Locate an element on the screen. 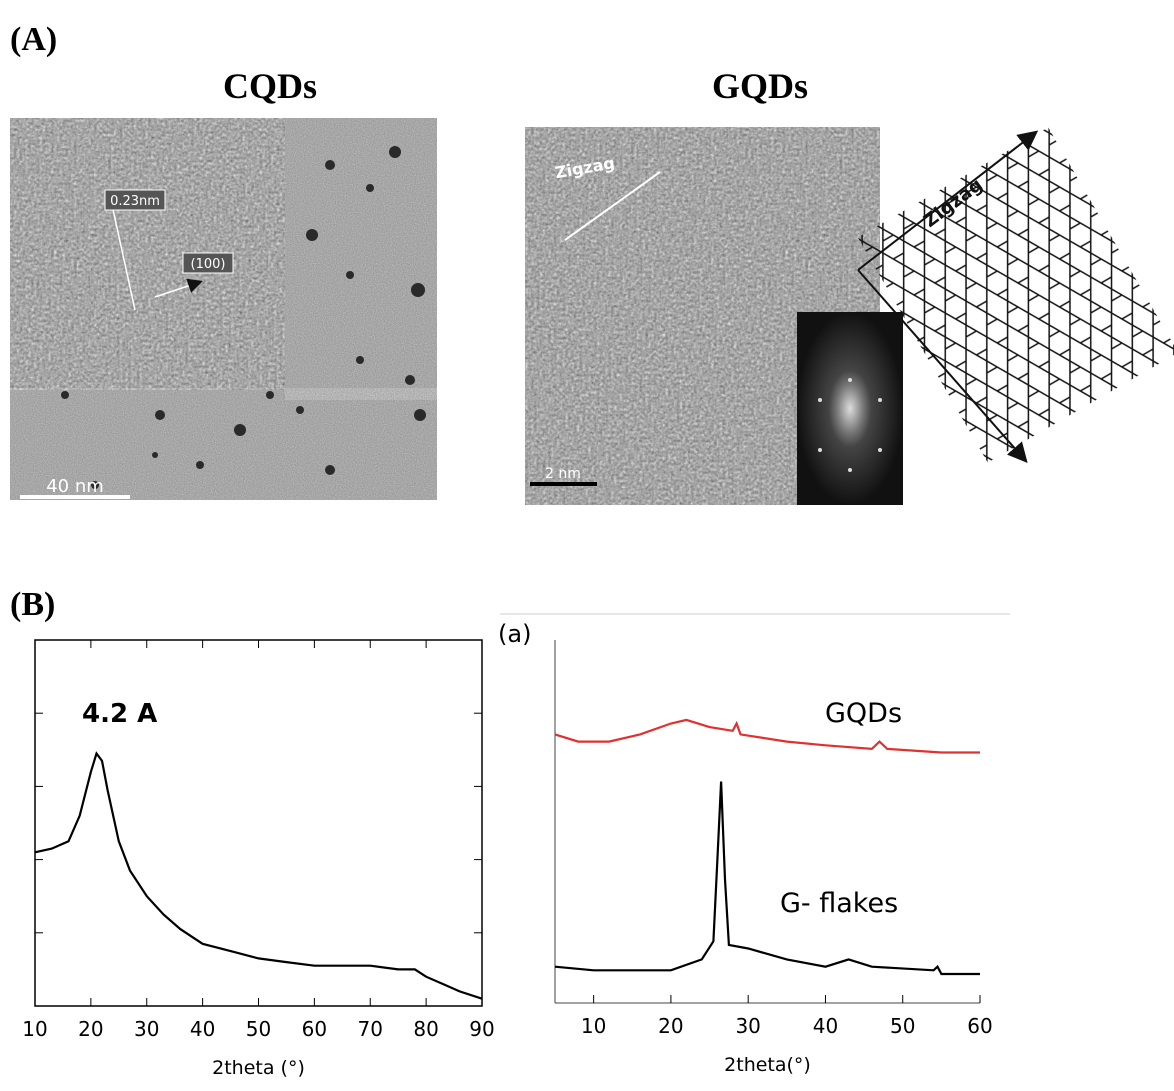  honeycomb-diagram: Zigzag is located at coordinates (1015, 295).